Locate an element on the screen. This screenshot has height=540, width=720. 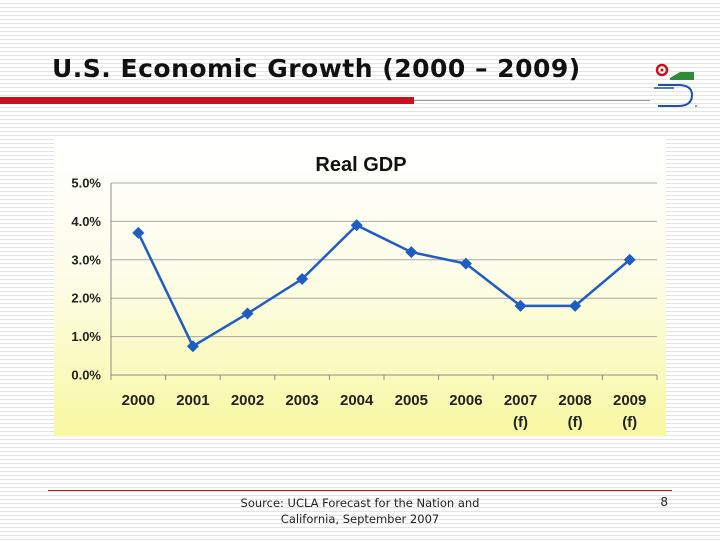
x-tick-label: 2004 is located at coordinates (357, 400).